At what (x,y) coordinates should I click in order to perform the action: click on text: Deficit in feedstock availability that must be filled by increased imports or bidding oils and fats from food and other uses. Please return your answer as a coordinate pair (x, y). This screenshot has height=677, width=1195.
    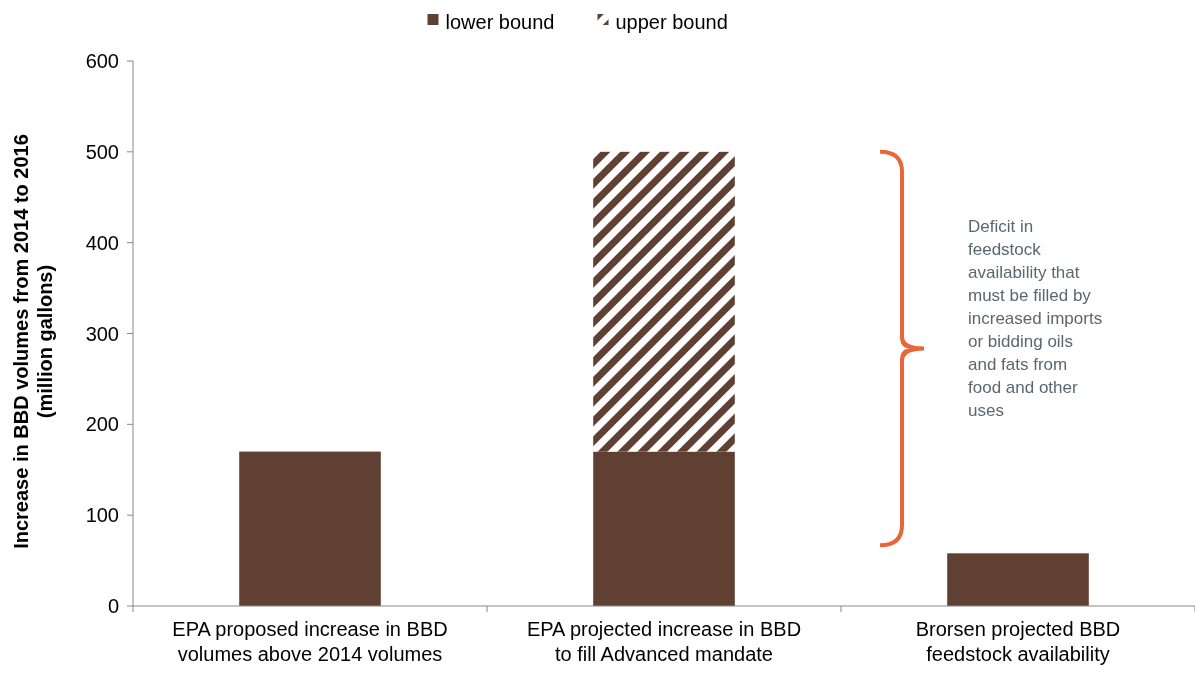
    Looking at the image, I should click on (1035, 318).